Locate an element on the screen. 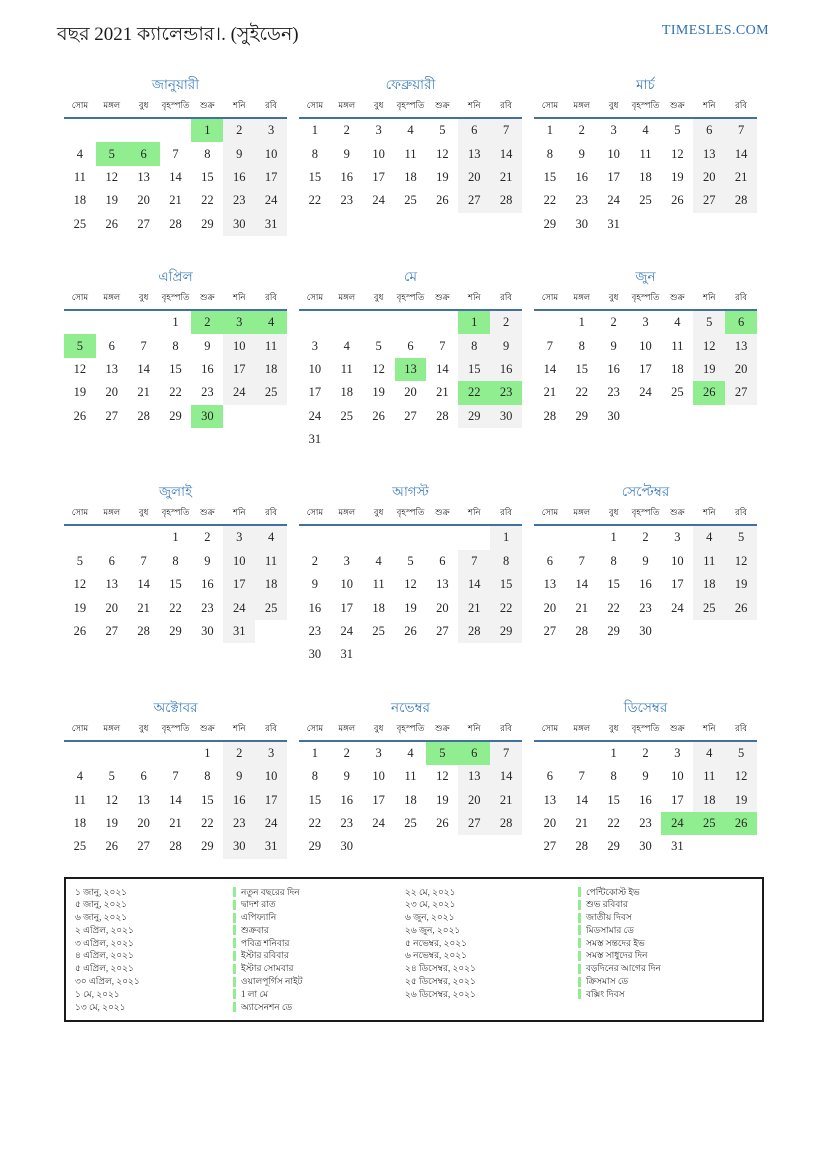  day-cell: 24 is located at coordinates (271, 823).